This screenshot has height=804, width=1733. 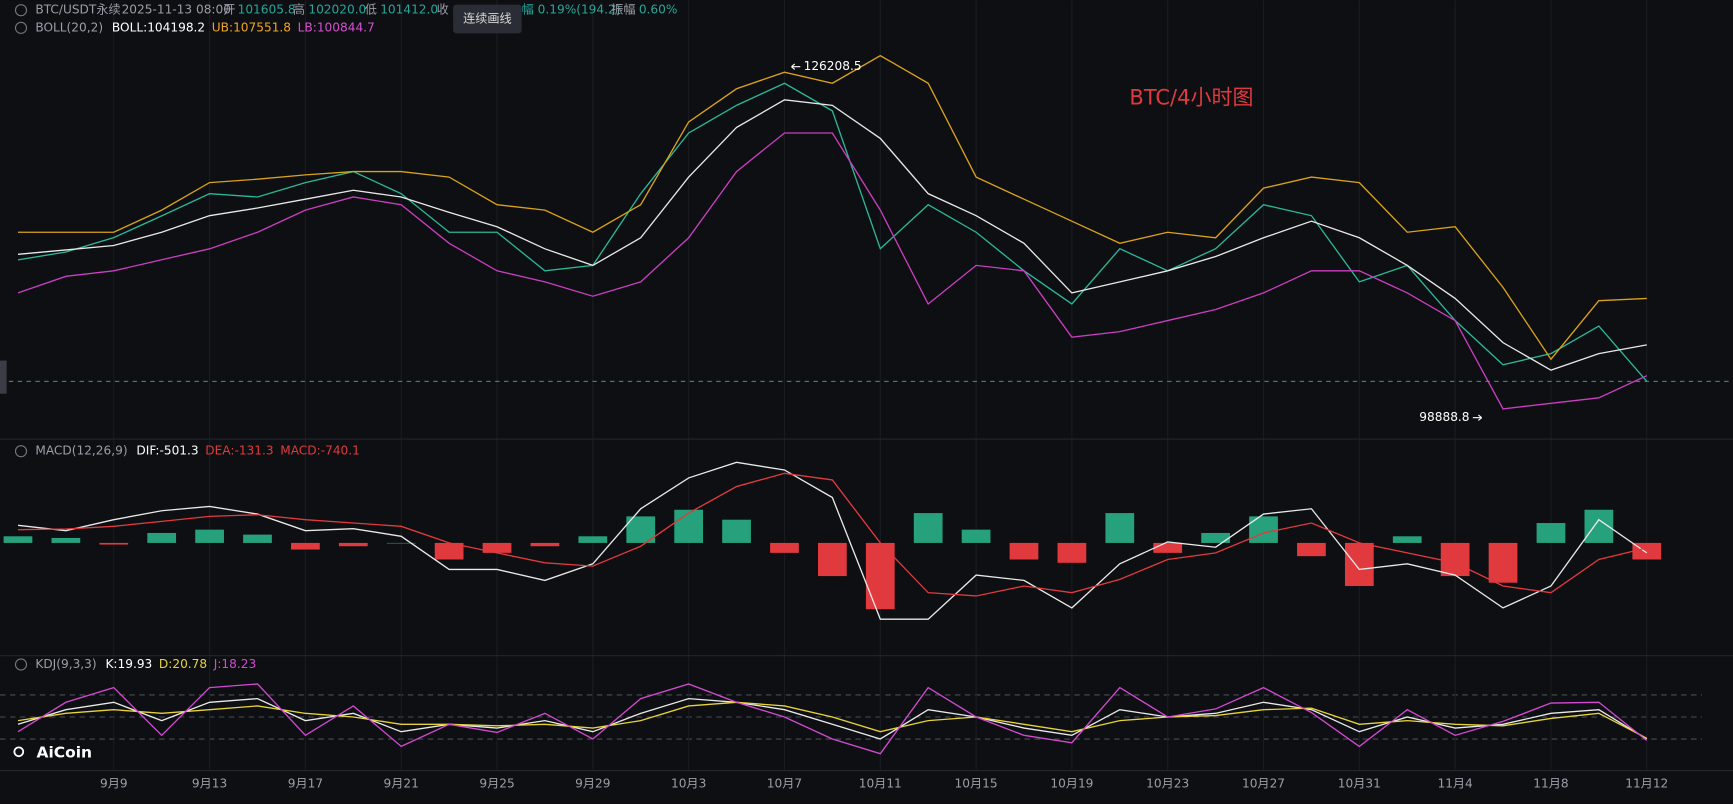 What do you see at coordinates (229, 10) in the screenshot?
I see `open-label: 开` at bounding box center [229, 10].